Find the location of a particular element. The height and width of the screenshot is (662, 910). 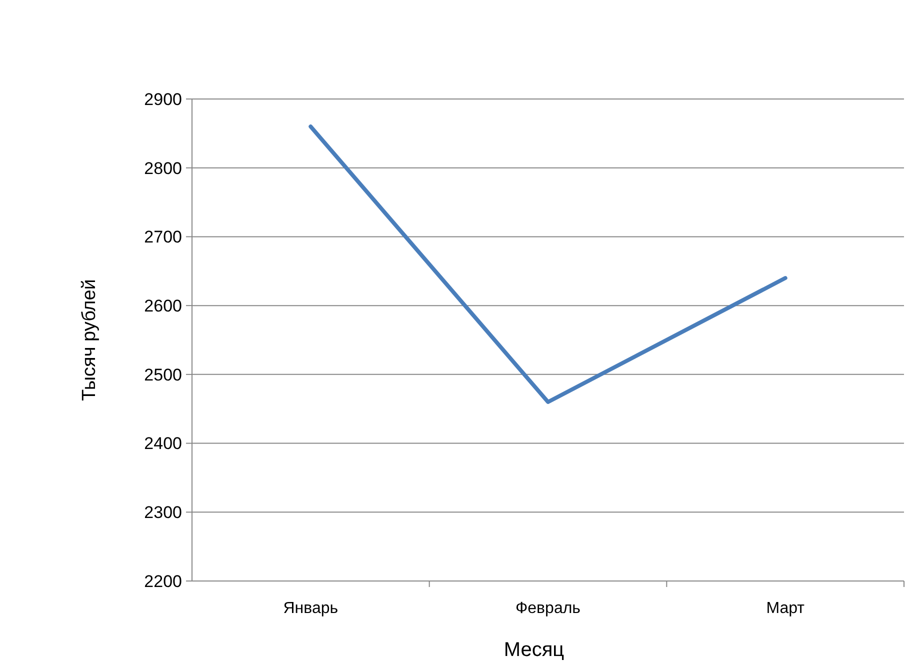

y-tick-label: 2300 is located at coordinates (163, 512).